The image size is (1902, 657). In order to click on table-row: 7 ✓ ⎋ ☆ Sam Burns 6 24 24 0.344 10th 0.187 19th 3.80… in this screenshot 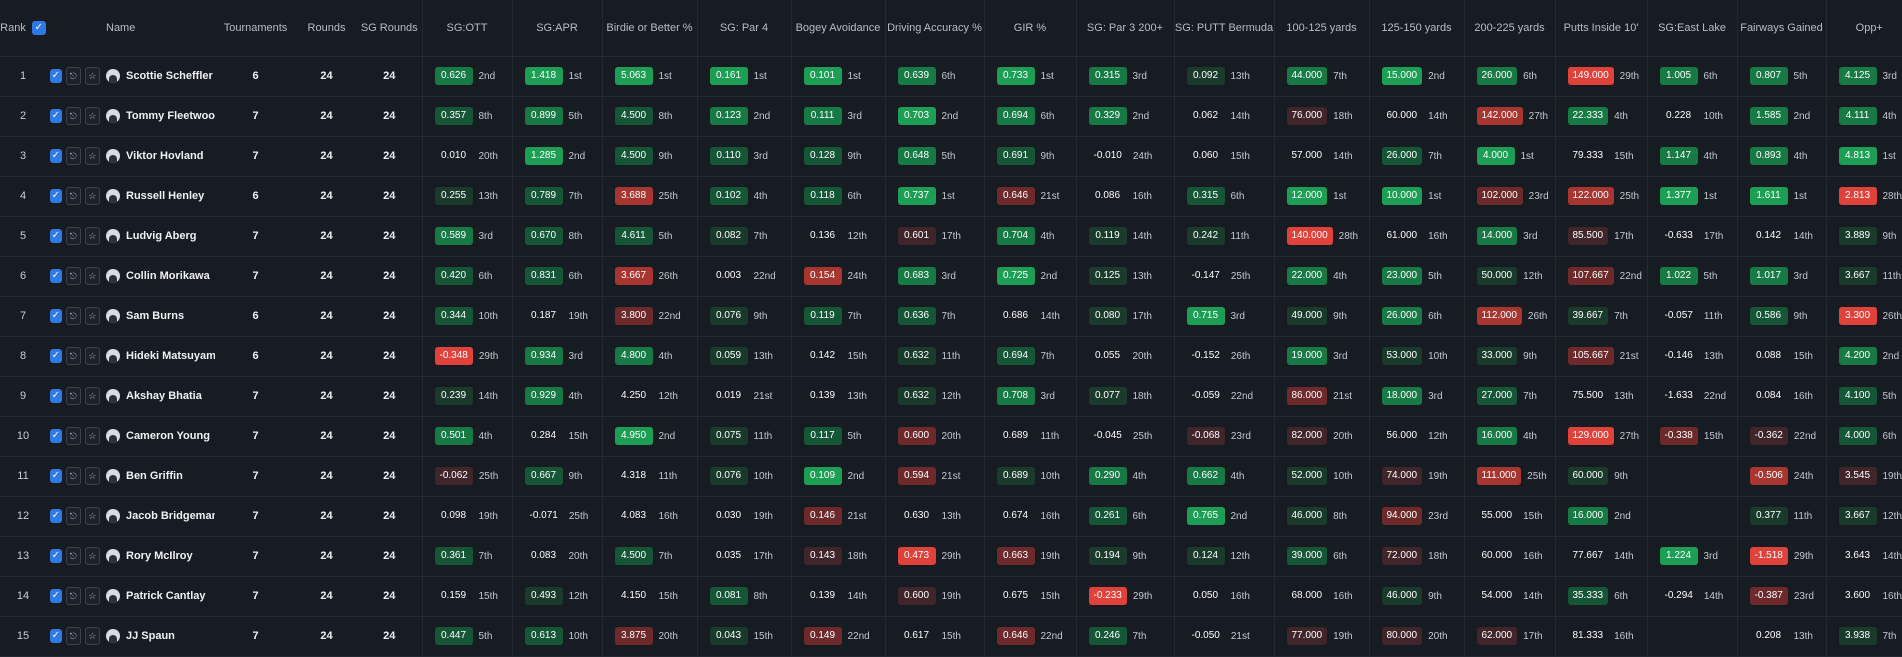, I will do `click(951, 316)`.